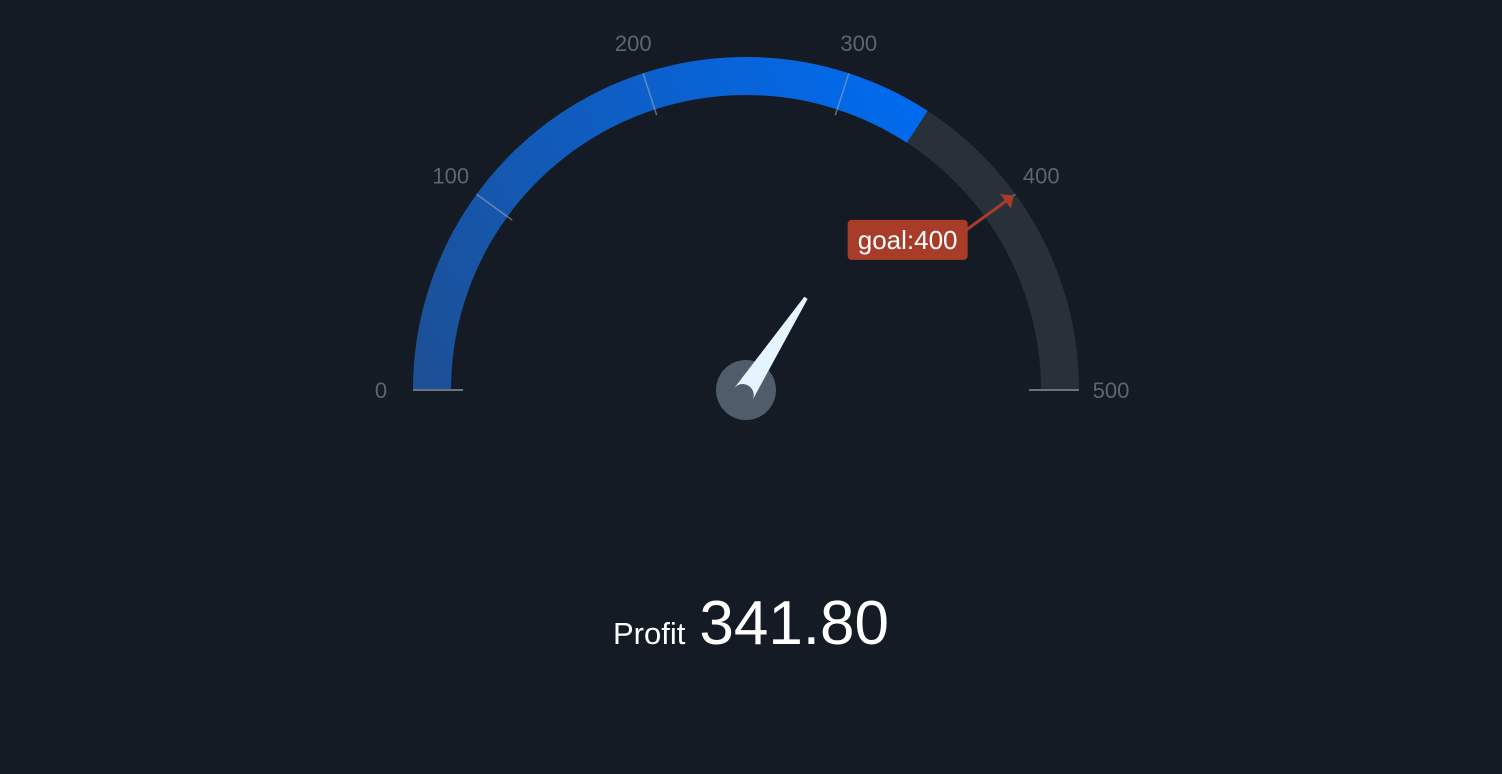 Image resolution: width=1502 pixels, height=774 pixels. Describe the element at coordinates (794, 623) in the screenshot. I see `gauge-value: 341.80` at that location.